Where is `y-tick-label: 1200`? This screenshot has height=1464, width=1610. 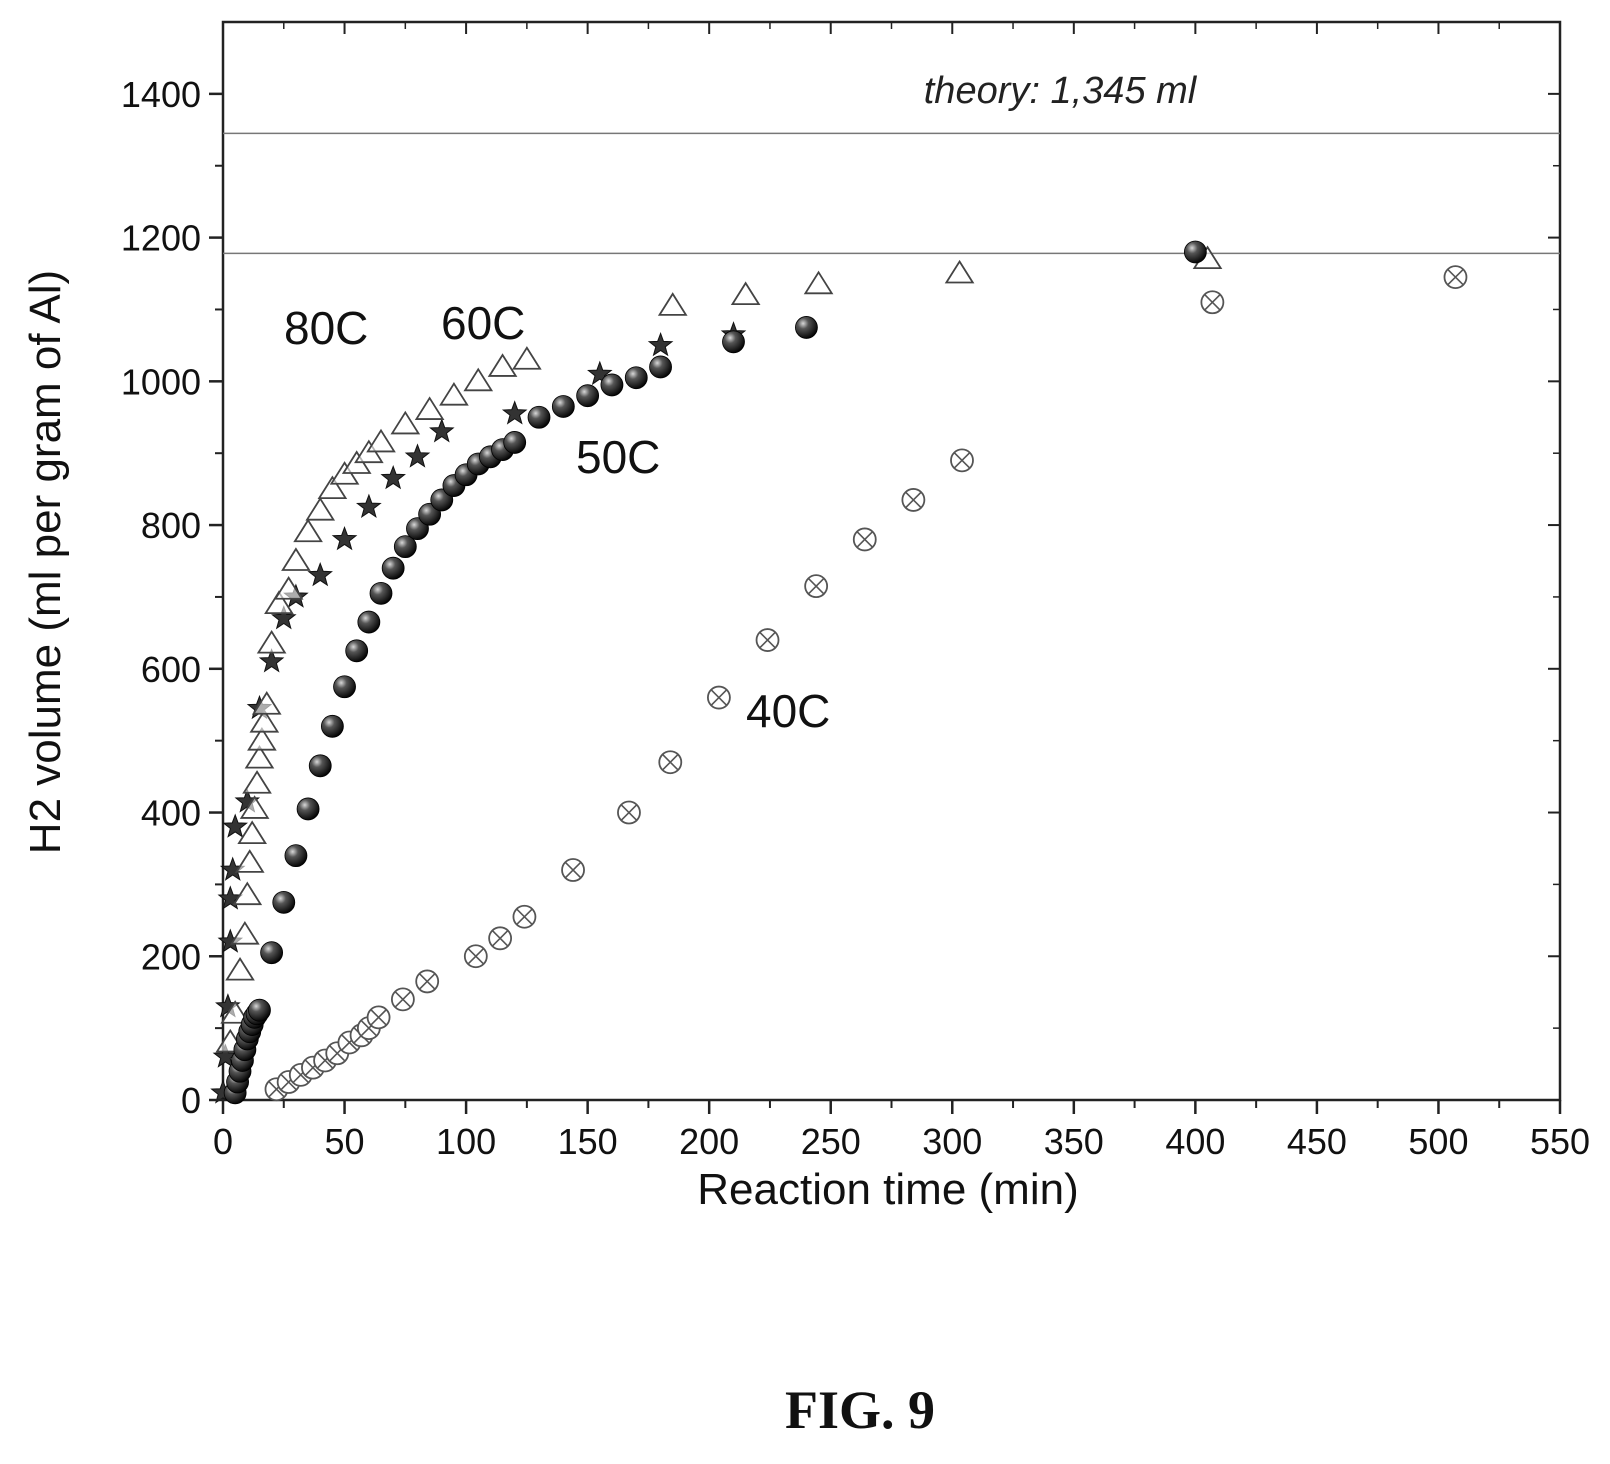 y-tick-label: 1200 is located at coordinates (161, 238).